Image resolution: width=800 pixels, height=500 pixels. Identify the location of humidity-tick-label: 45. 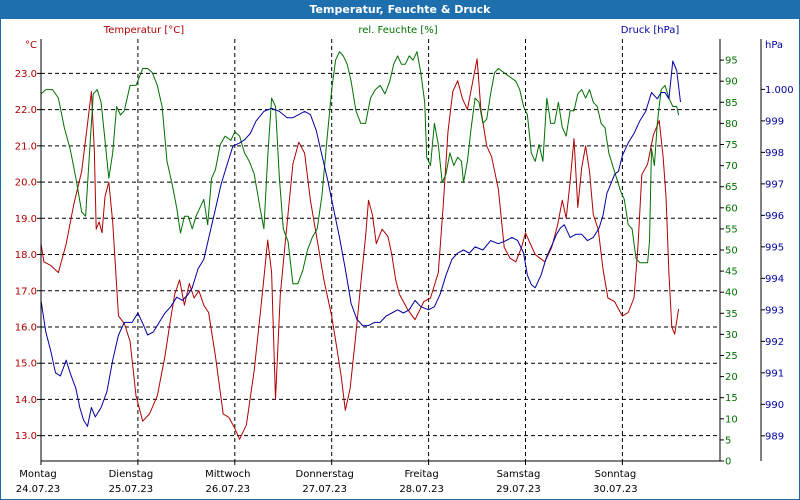
(731, 272).